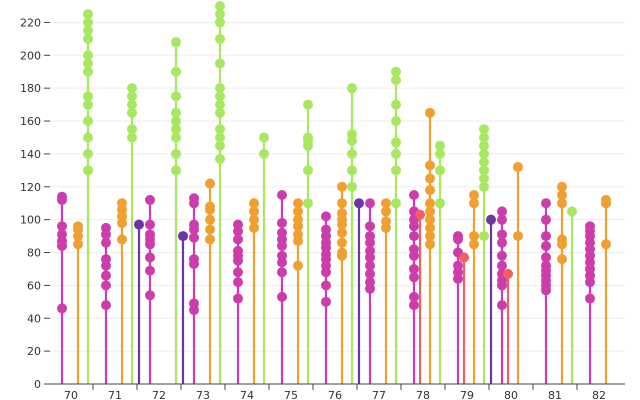 Image resolution: width=640 pixels, height=400 pixels. What do you see at coordinates (30, 22) in the screenshot?
I see `y-tick-label: 220` at bounding box center [30, 22].